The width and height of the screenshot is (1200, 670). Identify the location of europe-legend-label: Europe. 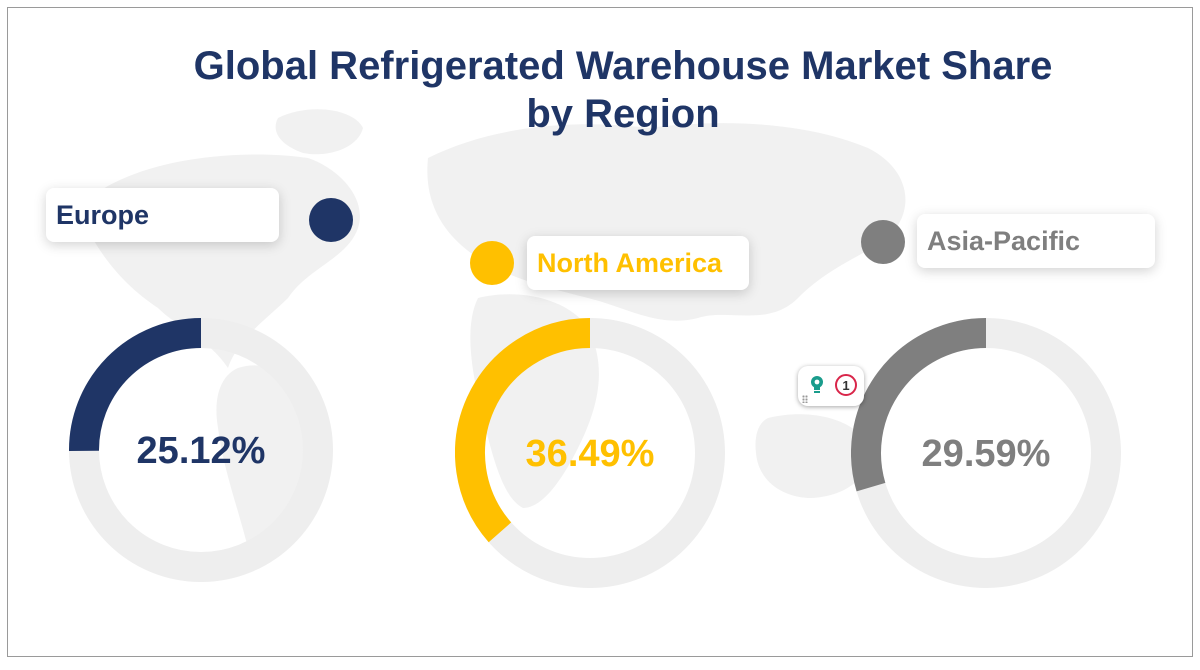
(162, 215).